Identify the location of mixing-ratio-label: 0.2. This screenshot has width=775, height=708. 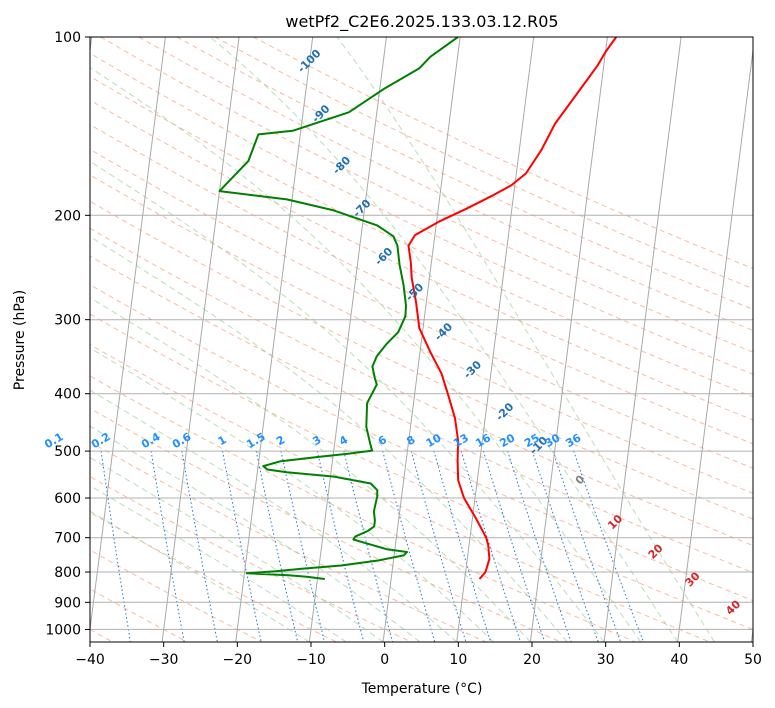
(100, 440).